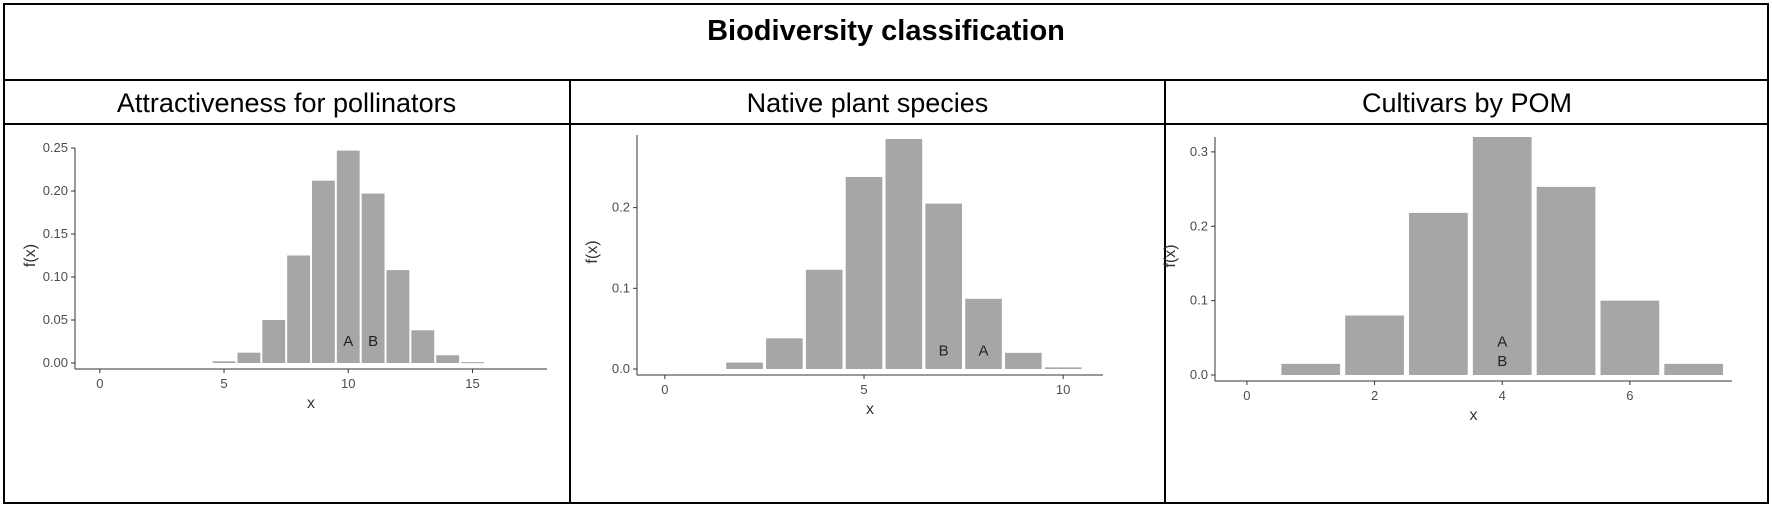 Image resolution: width=1772 pixels, height=507 pixels. What do you see at coordinates (55, 362) in the screenshot?
I see `y-tick-label: 0.00` at bounding box center [55, 362].